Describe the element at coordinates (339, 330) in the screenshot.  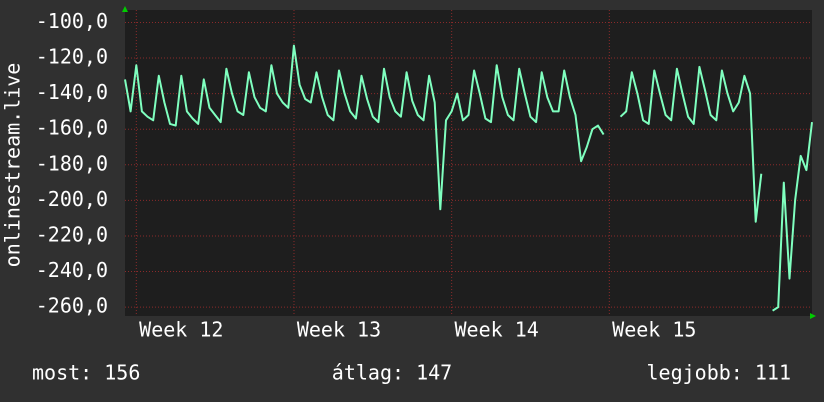
I see `x-tick-label: Week 13` at that location.